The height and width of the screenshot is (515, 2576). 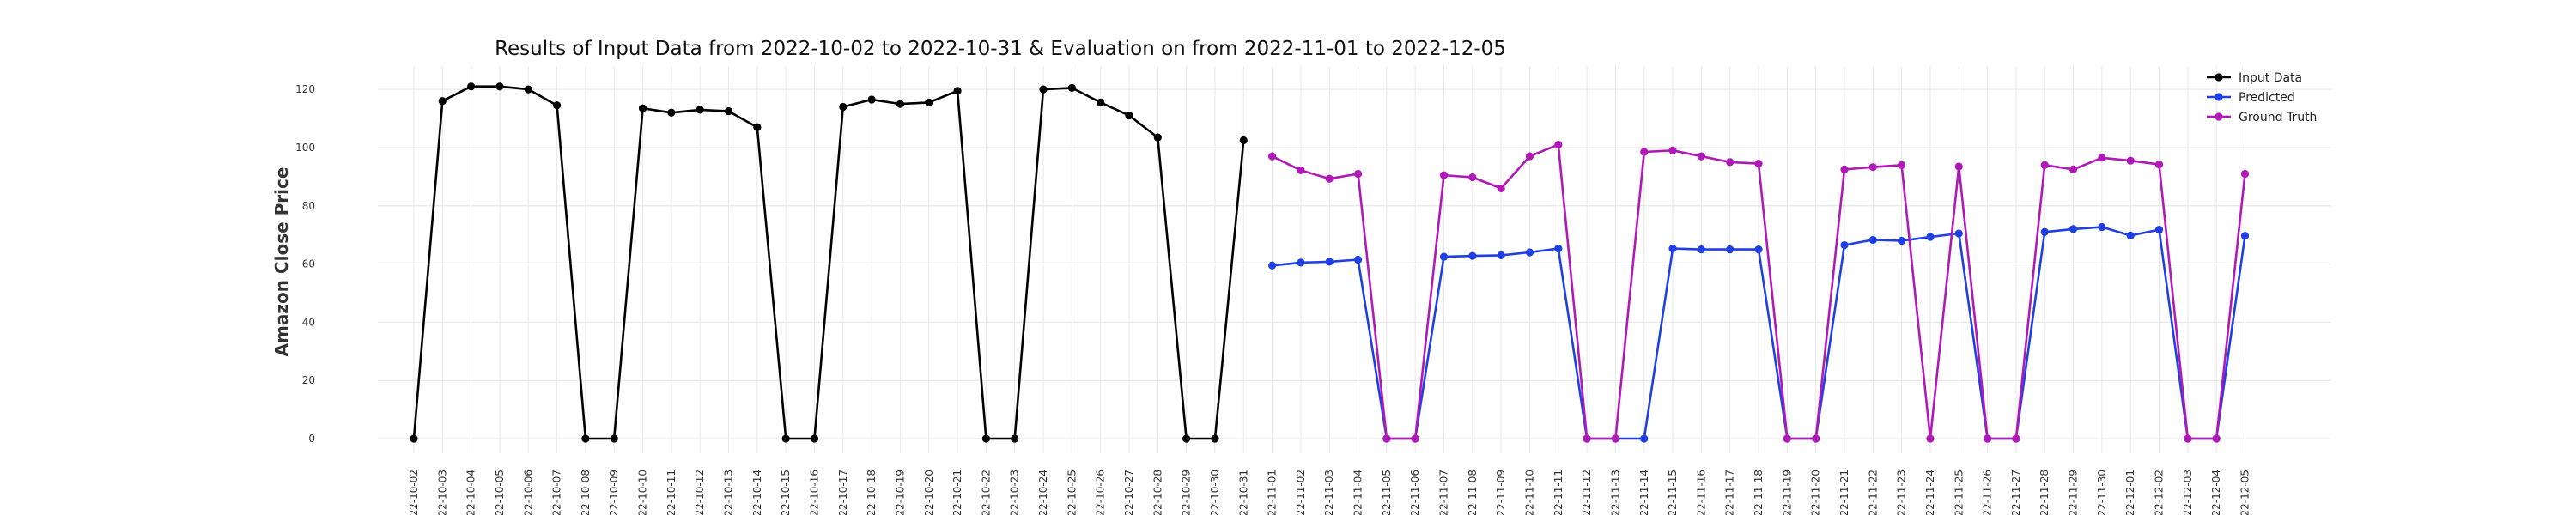 I want to click on x-tick-label: 22-11-01, so click(x=1273, y=492).